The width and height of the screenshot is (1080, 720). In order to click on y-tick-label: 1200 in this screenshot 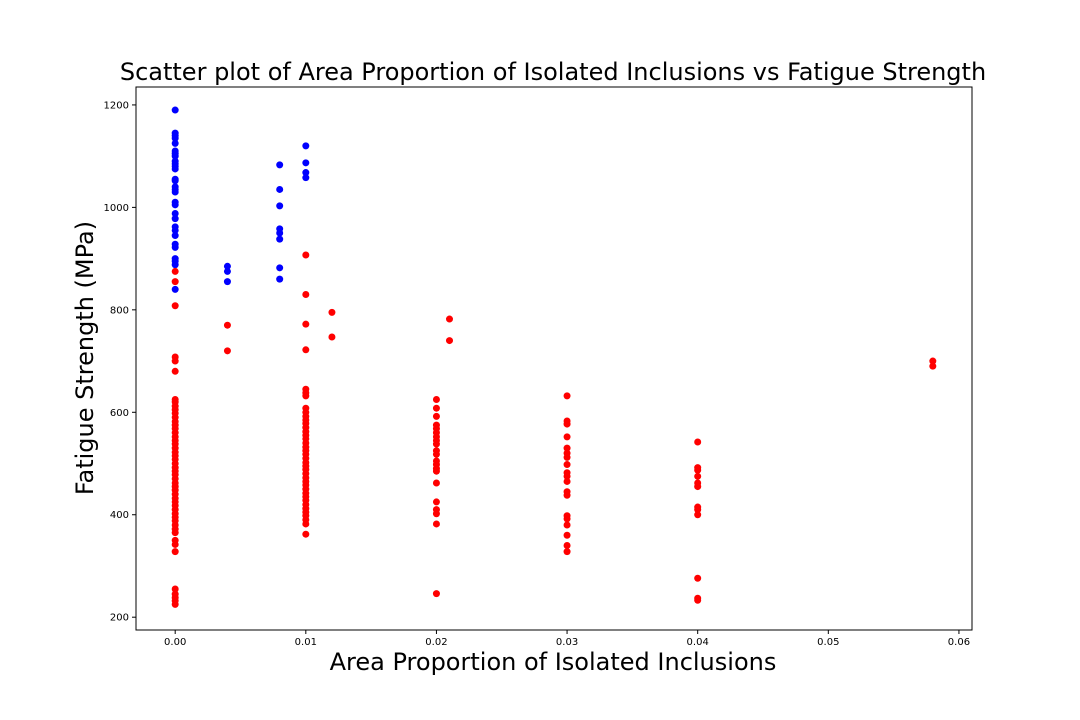, I will do `click(116, 105)`.